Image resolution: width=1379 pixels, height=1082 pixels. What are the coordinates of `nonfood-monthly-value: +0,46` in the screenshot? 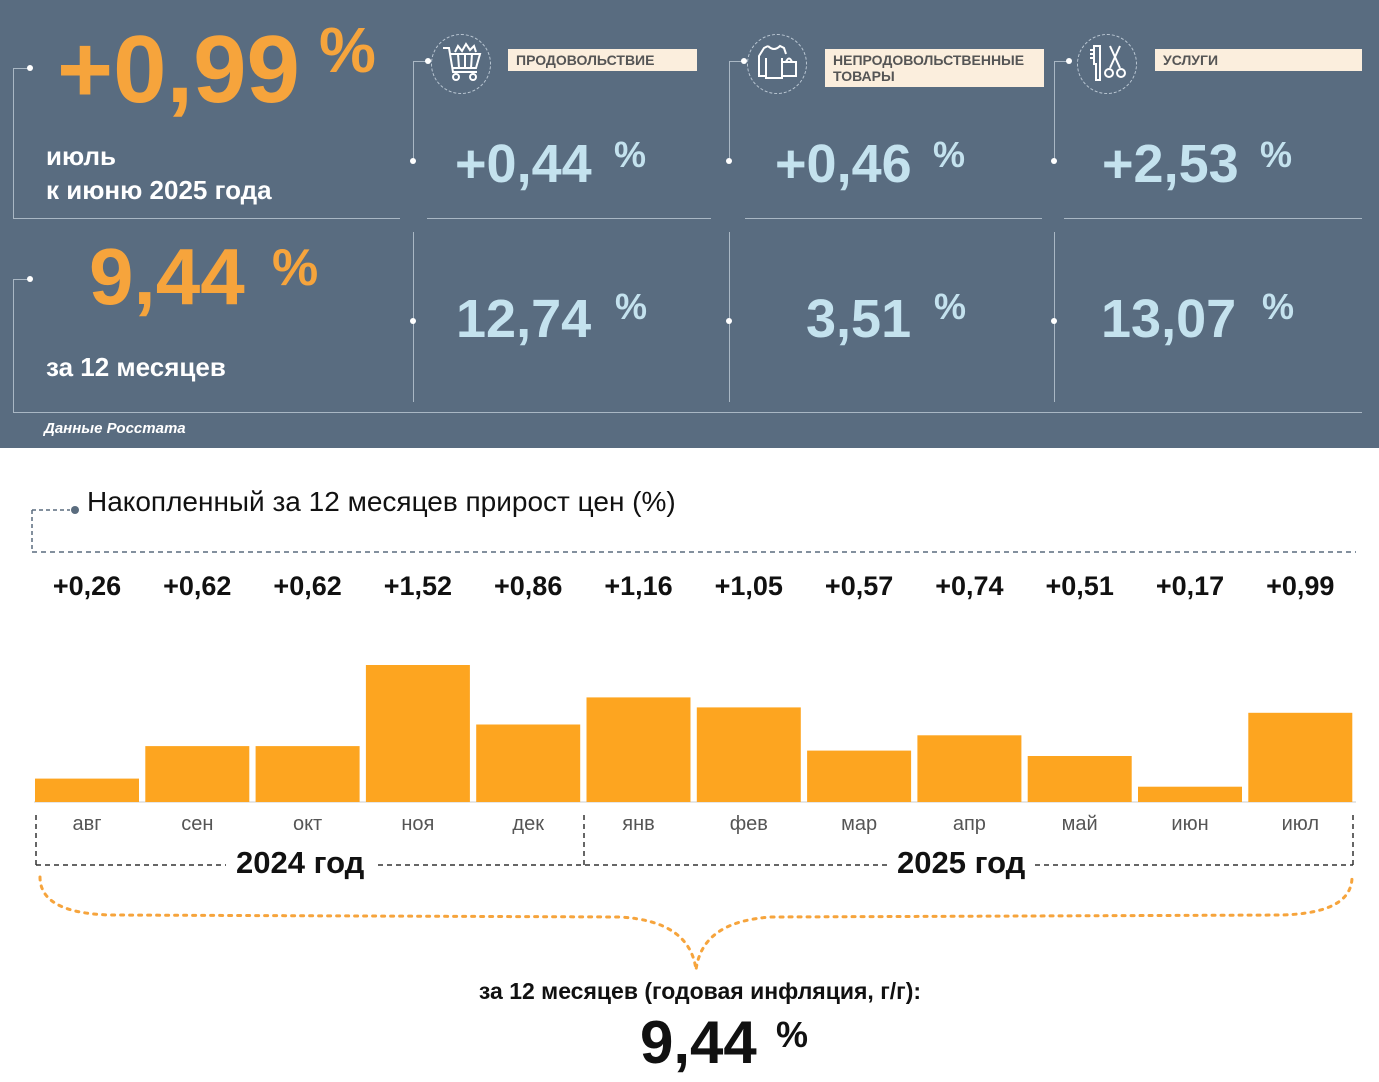 It's located at (843, 164).